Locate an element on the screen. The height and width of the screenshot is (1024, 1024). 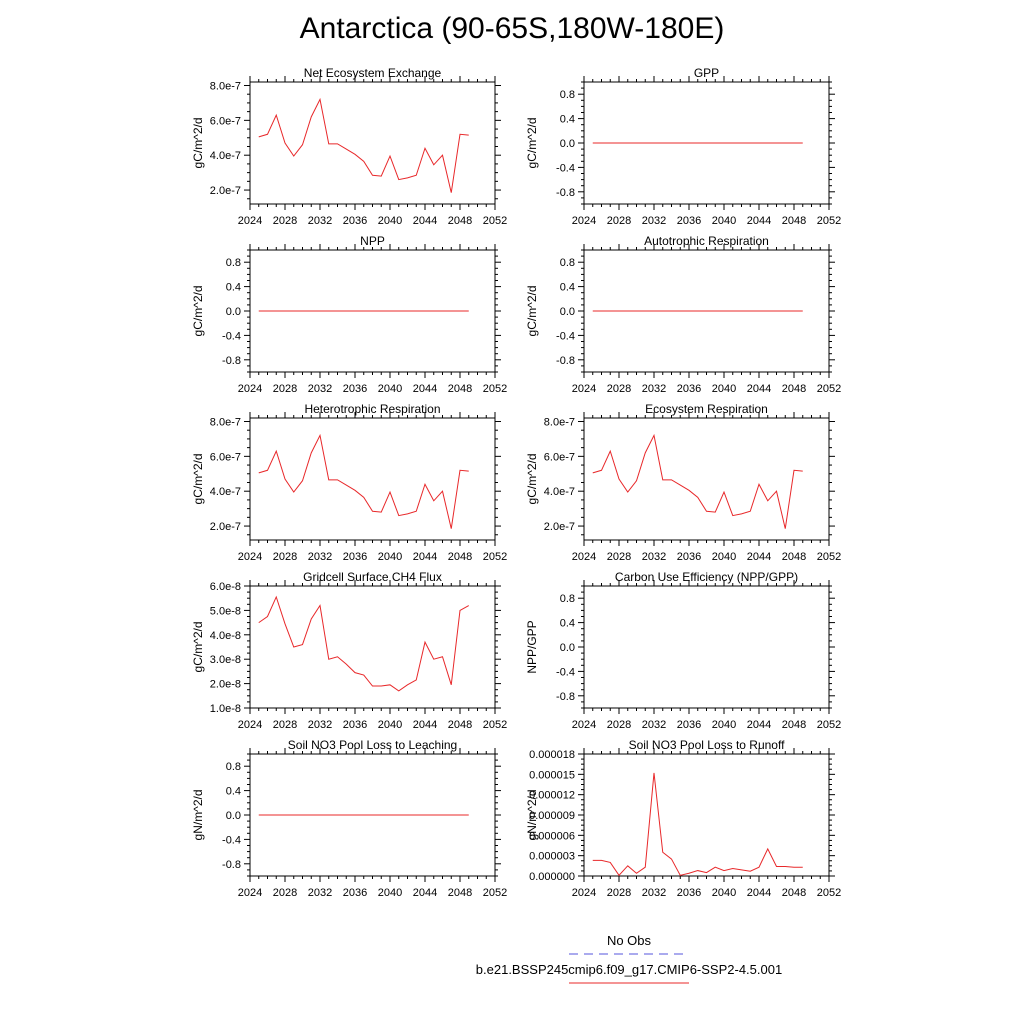
y-tick-label: 8.0e-7 is located at coordinates (559, 422).